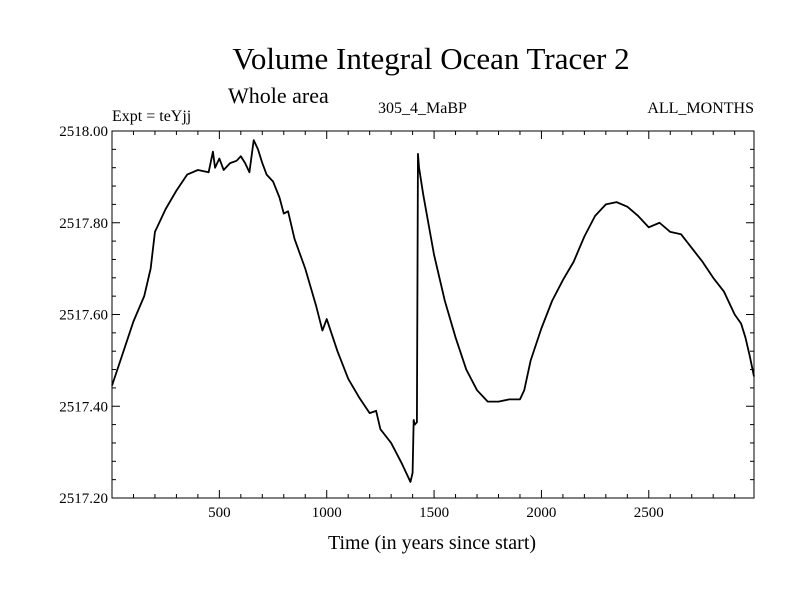 Image resolution: width=800 pixels, height=600 pixels. Describe the element at coordinates (541, 513) in the screenshot. I see `x-tick-label: 2000` at that location.